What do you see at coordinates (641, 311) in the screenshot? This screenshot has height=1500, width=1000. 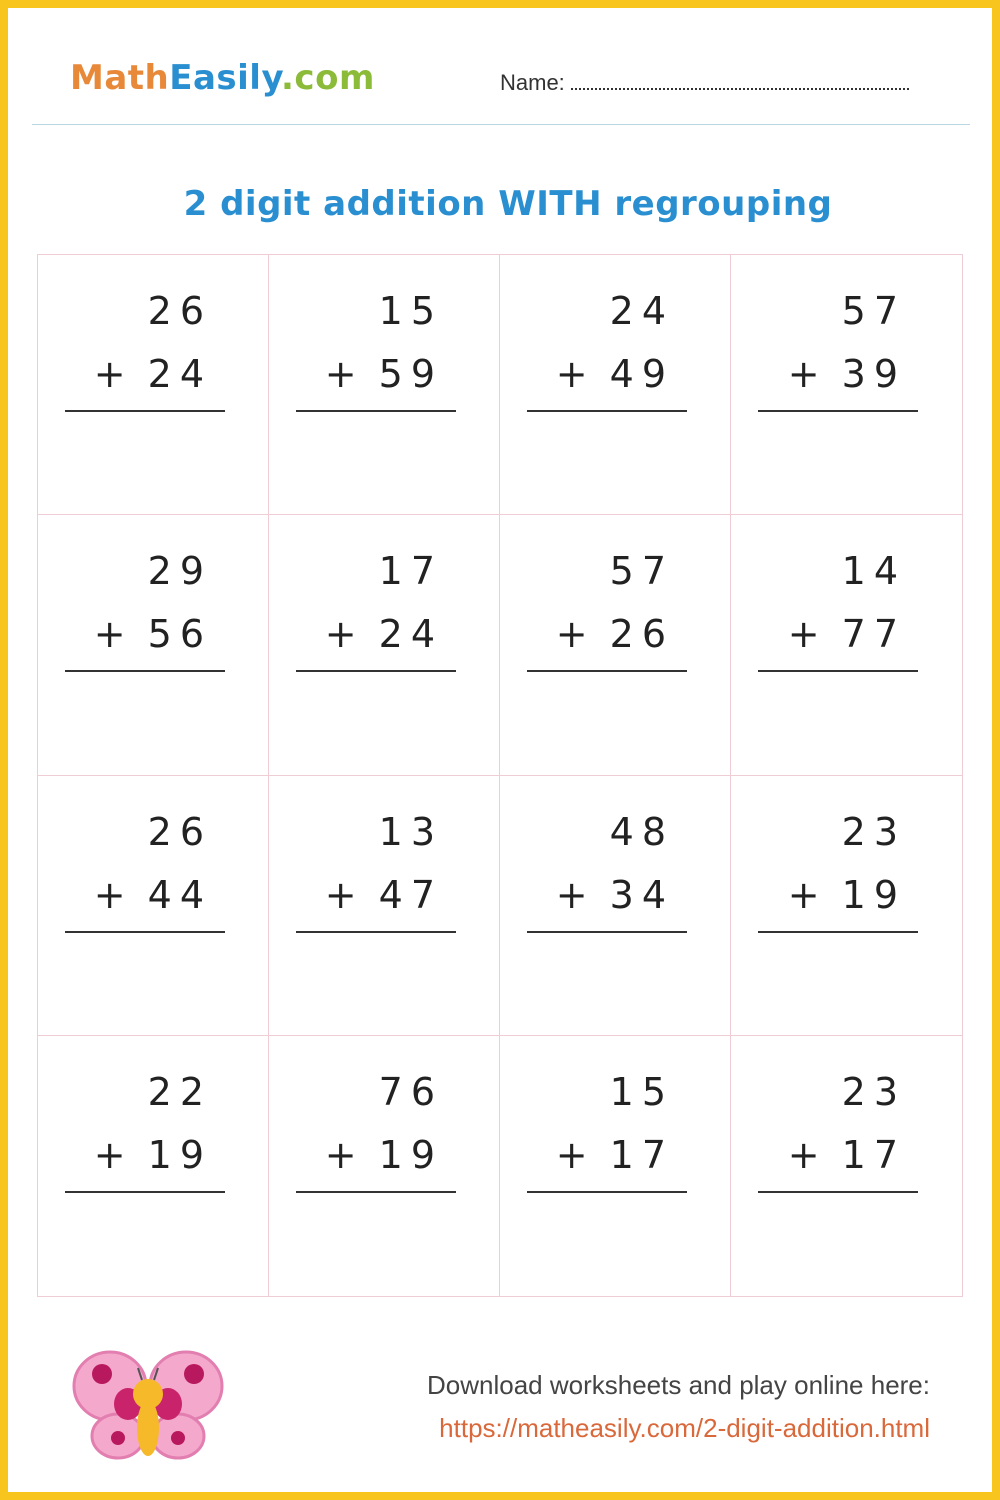 I see `addend-top: 24` at bounding box center [641, 311].